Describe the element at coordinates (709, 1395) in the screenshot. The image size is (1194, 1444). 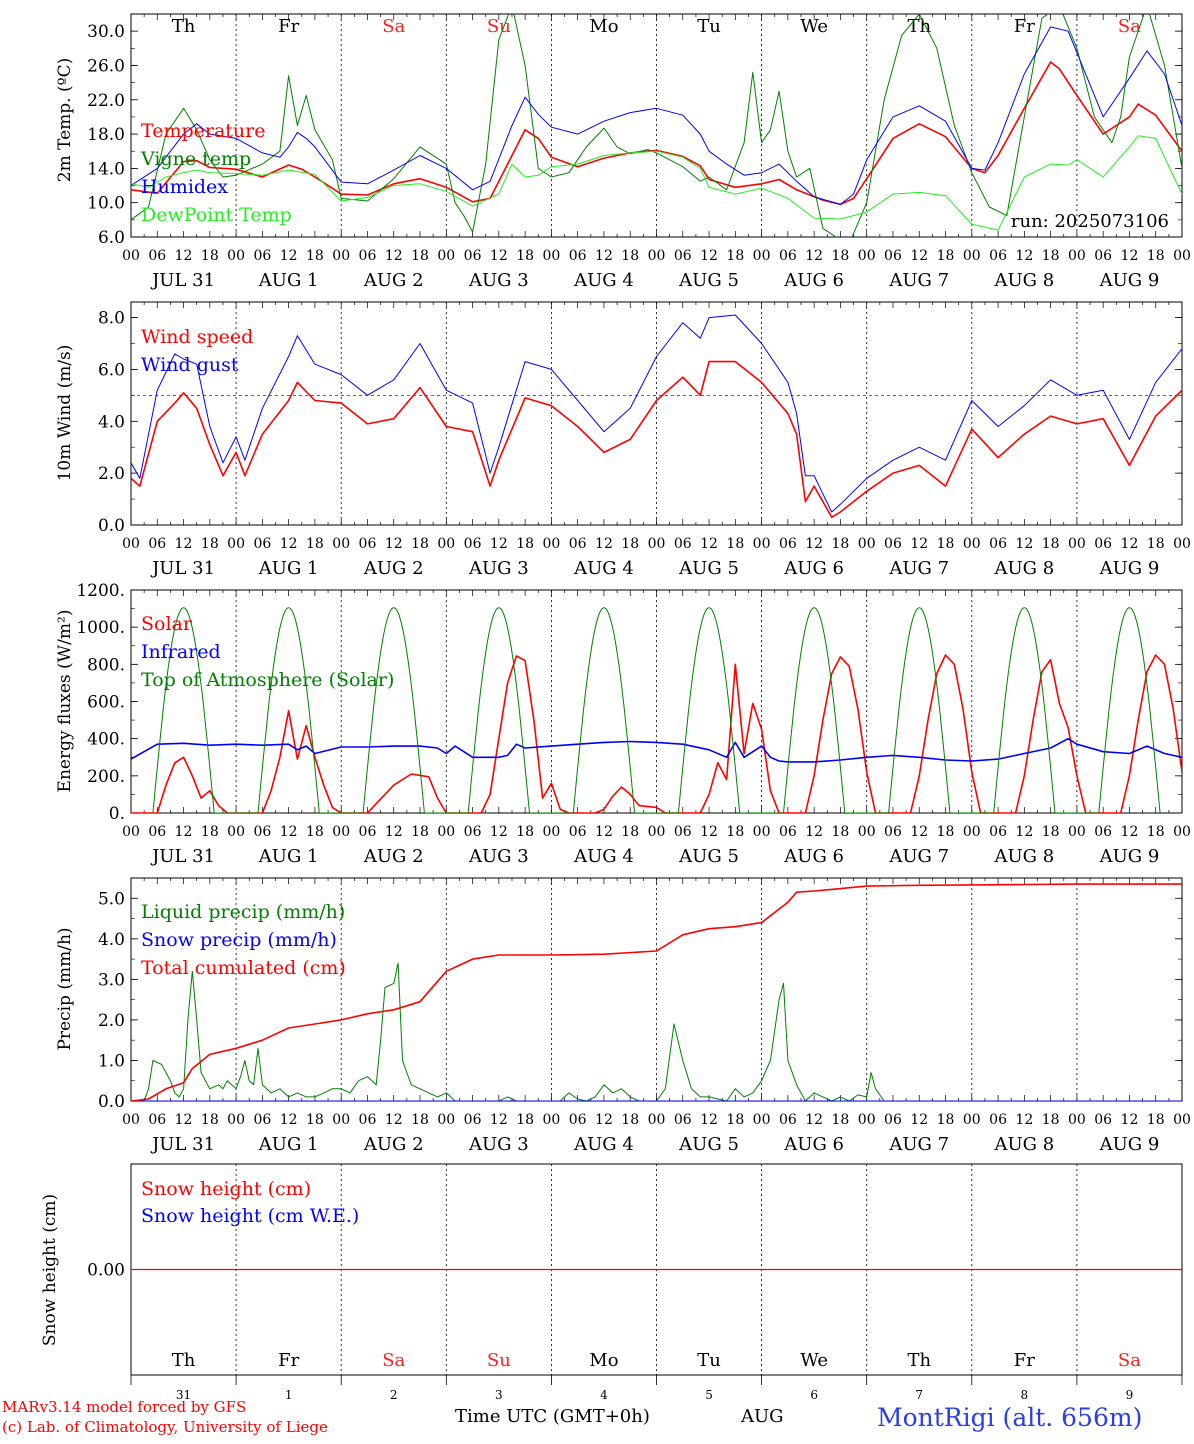
I see `day-number-label: 5` at that location.